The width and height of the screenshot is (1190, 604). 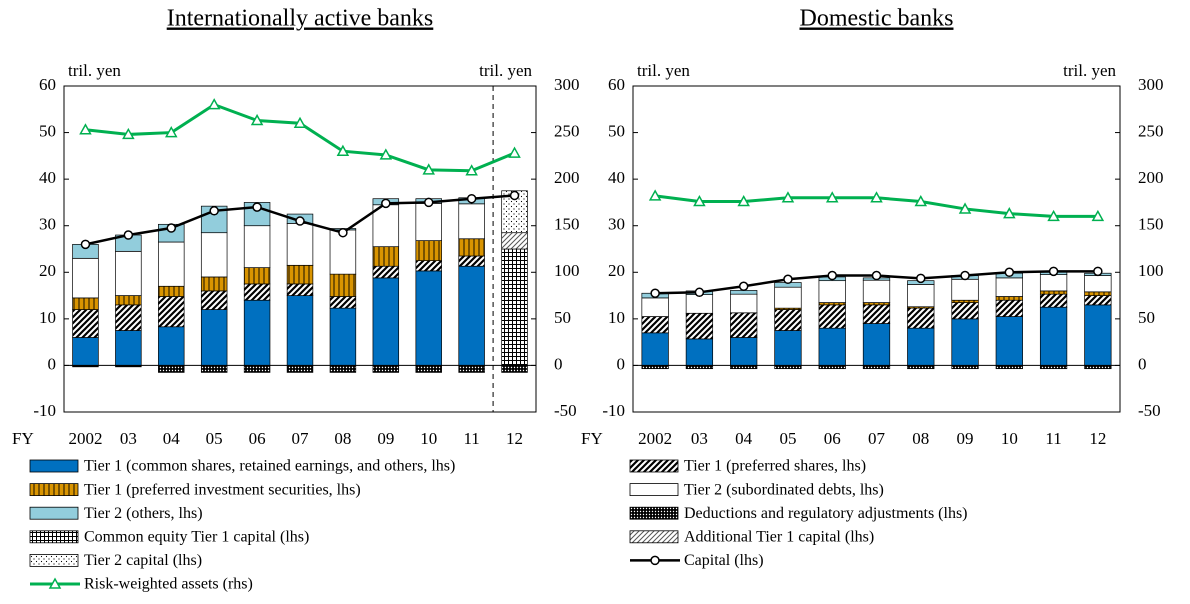 What do you see at coordinates (85, 438) in the screenshot?
I see `x-tick-label: 2002` at bounding box center [85, 438].